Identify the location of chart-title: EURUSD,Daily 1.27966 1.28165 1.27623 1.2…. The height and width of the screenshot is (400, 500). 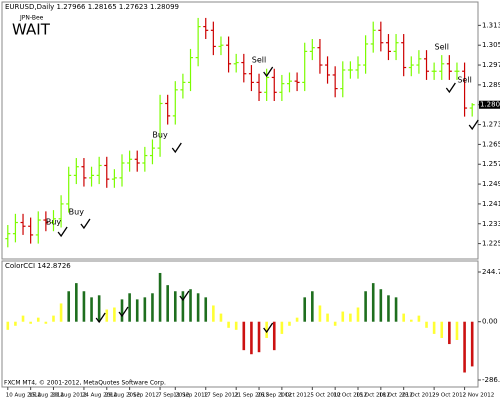
(92, 7).